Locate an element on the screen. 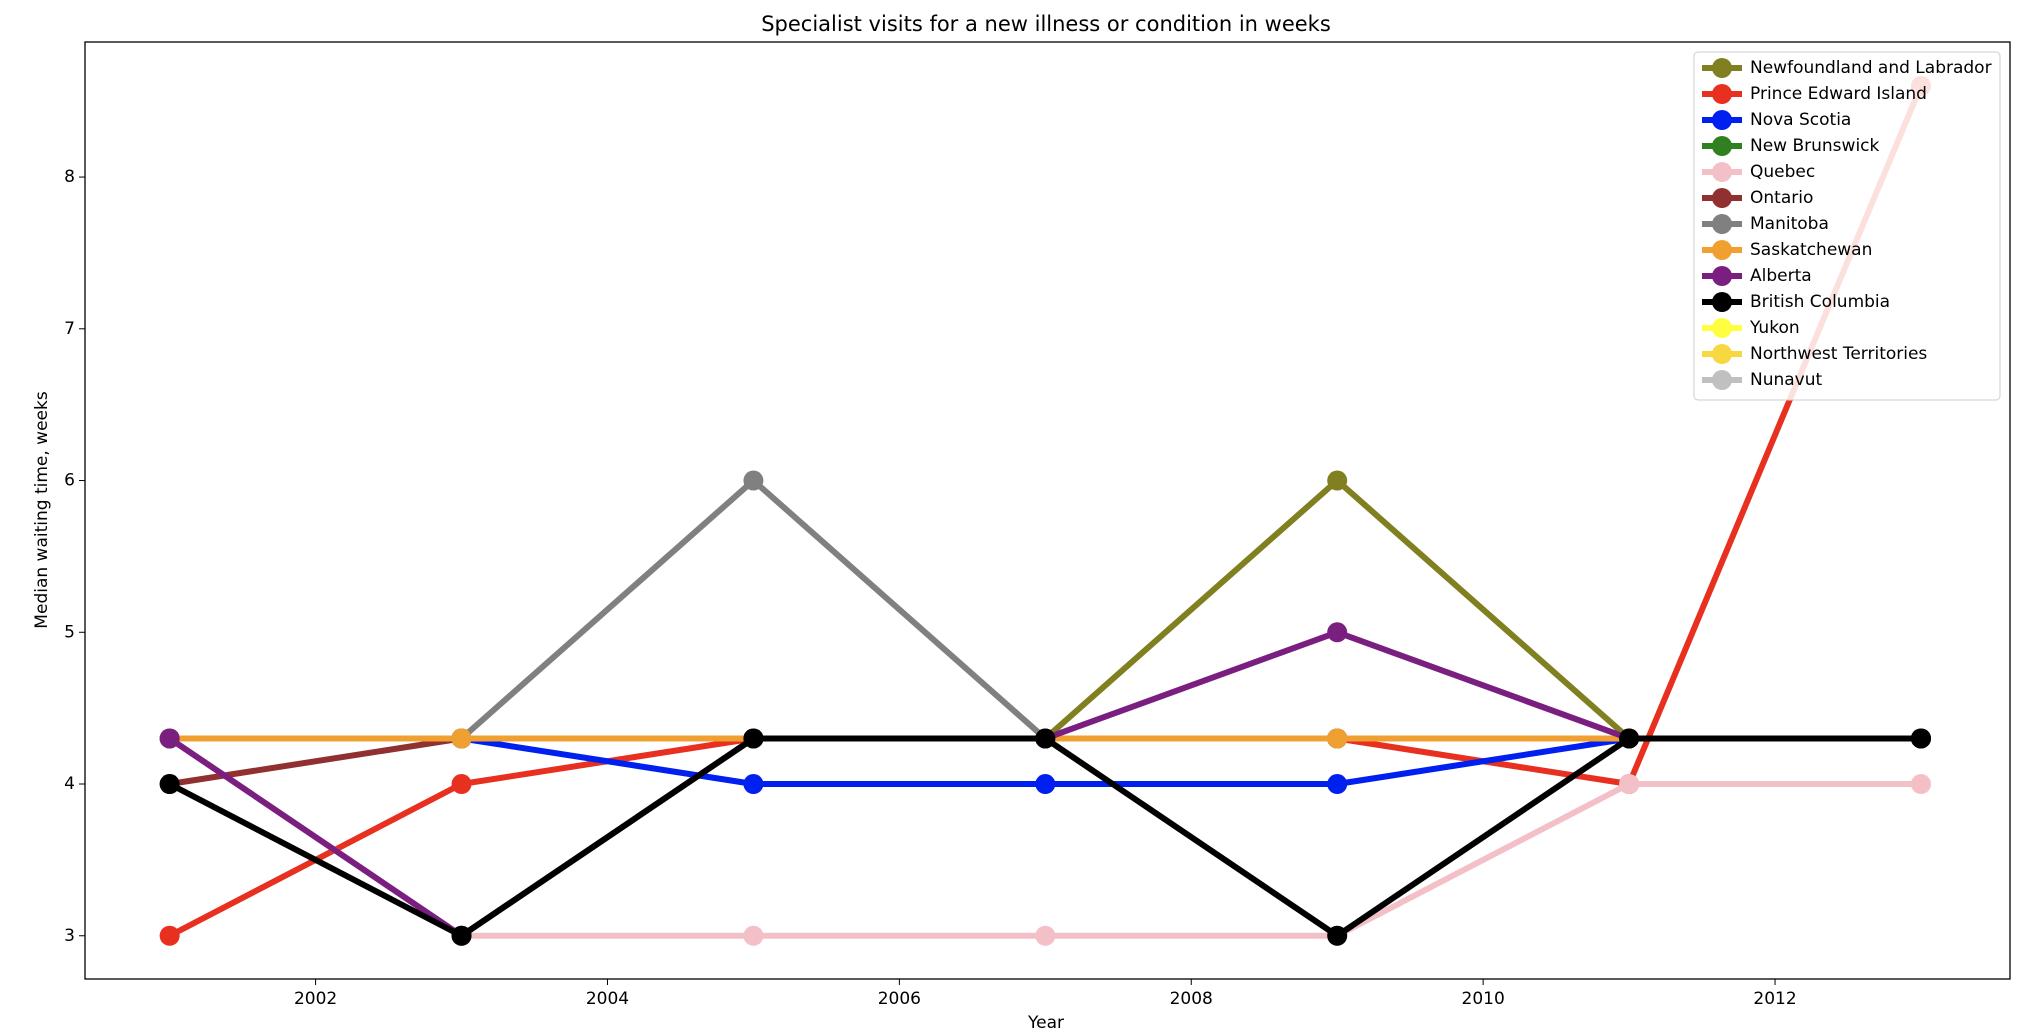 Image resolution: width=2032 pixels, height=1030 pixels. x-tick-label: 2002 is located at coordinates (315, 999).